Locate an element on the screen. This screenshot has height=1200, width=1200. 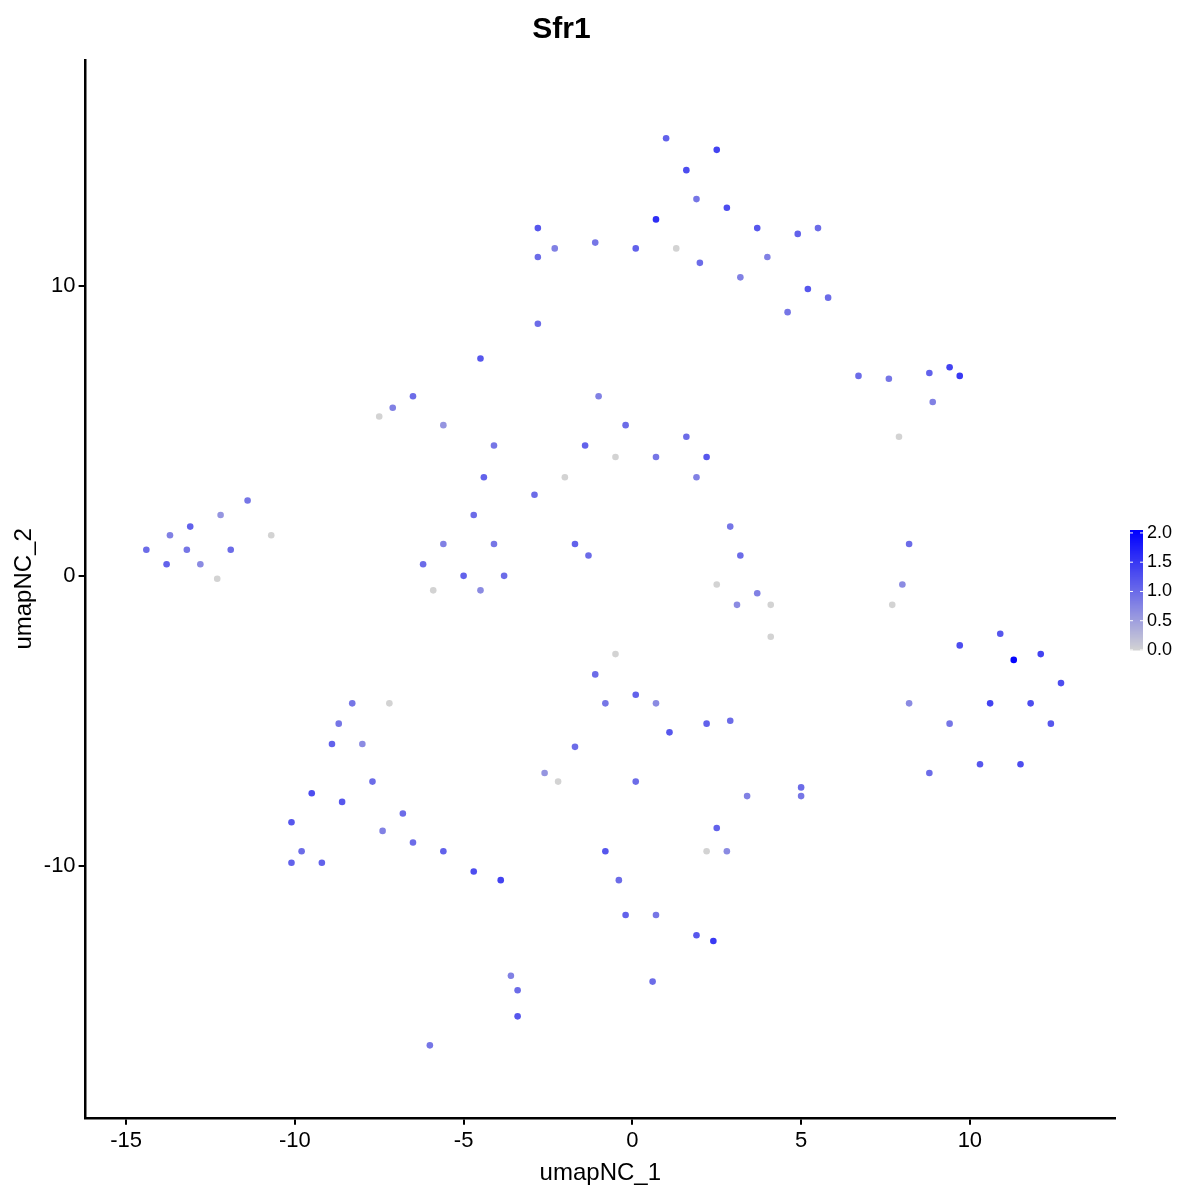
color-bar-label: 0.0 is located at coordinates (1160, 648).